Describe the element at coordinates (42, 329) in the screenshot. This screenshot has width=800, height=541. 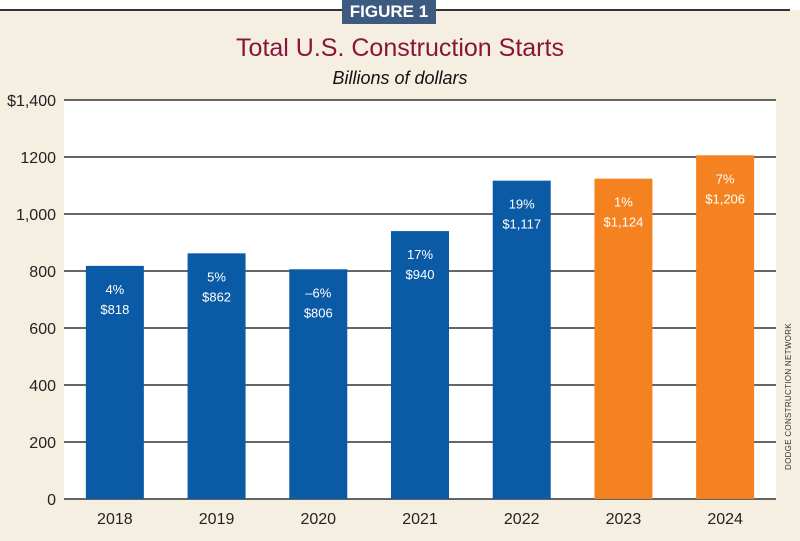
I see `y-tick-label: 600` at that location.